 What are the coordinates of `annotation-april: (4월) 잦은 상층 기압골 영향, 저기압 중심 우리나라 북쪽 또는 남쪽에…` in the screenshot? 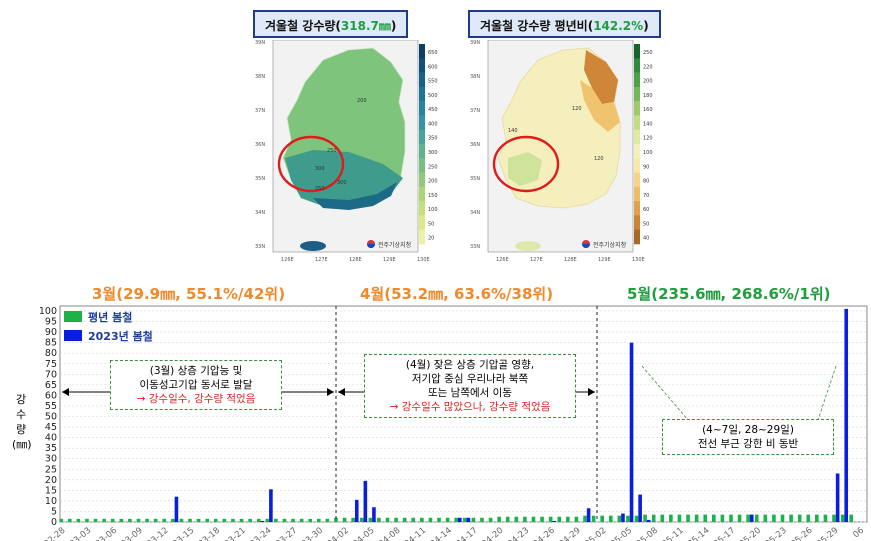 It's located at (470, 386).